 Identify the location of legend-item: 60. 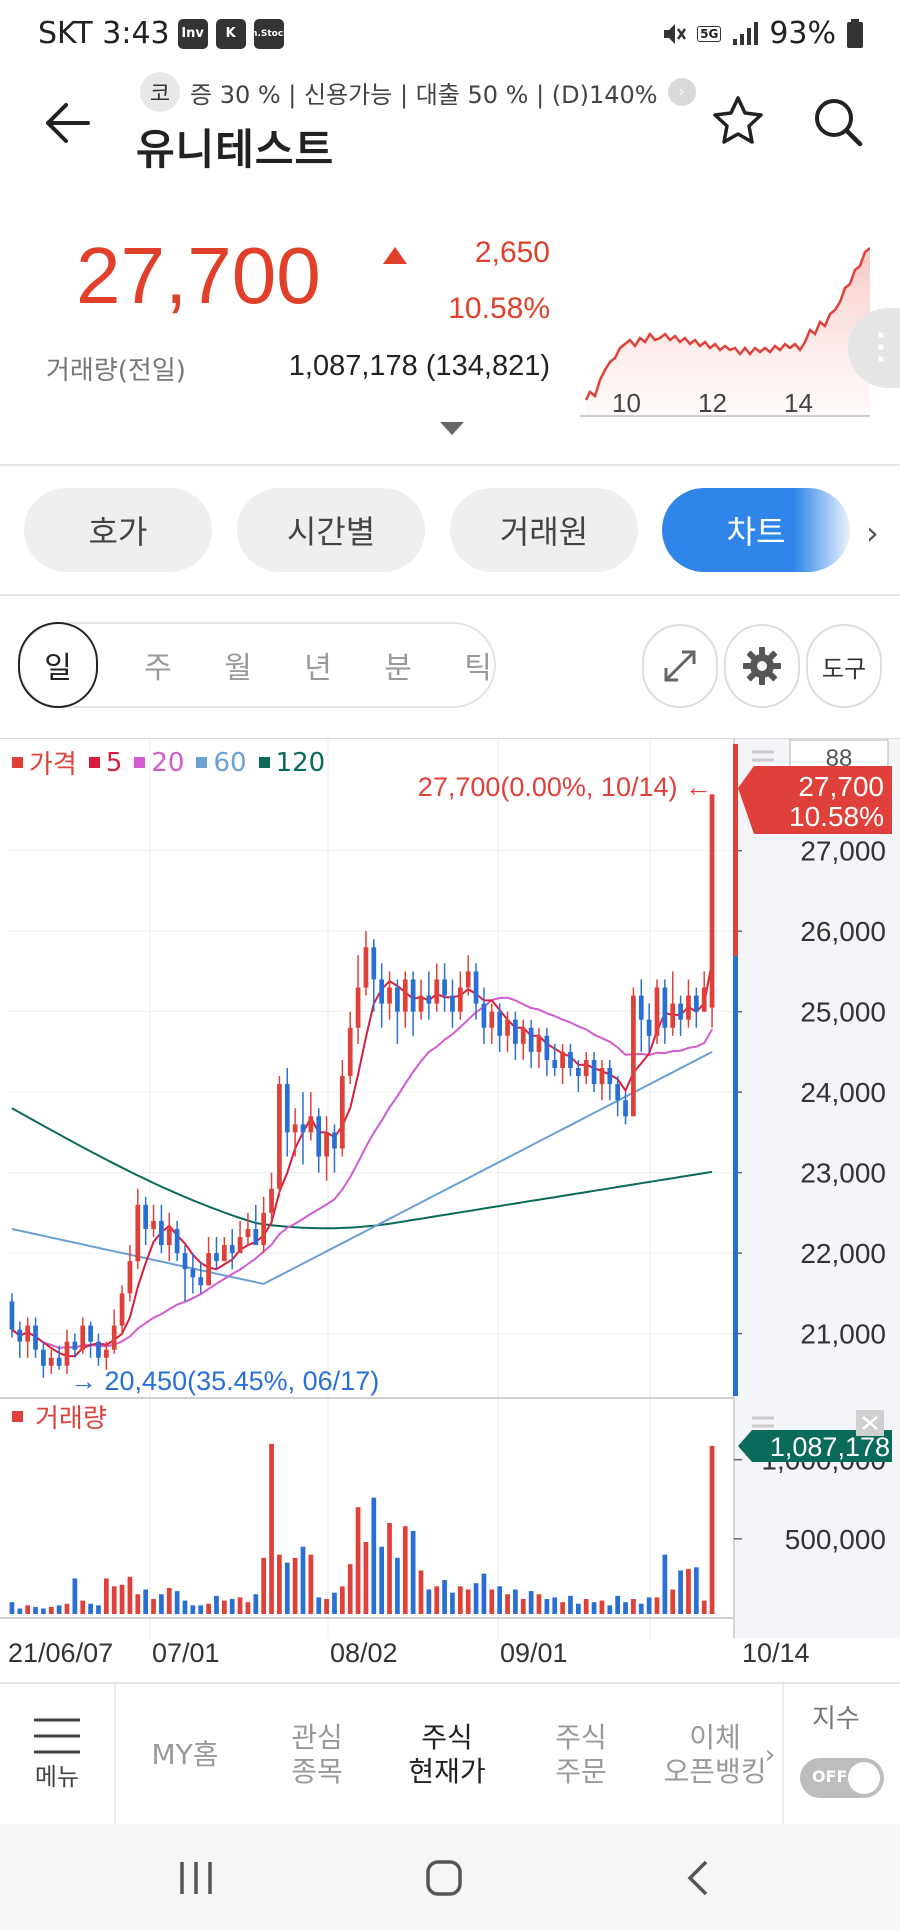
(221, 762).